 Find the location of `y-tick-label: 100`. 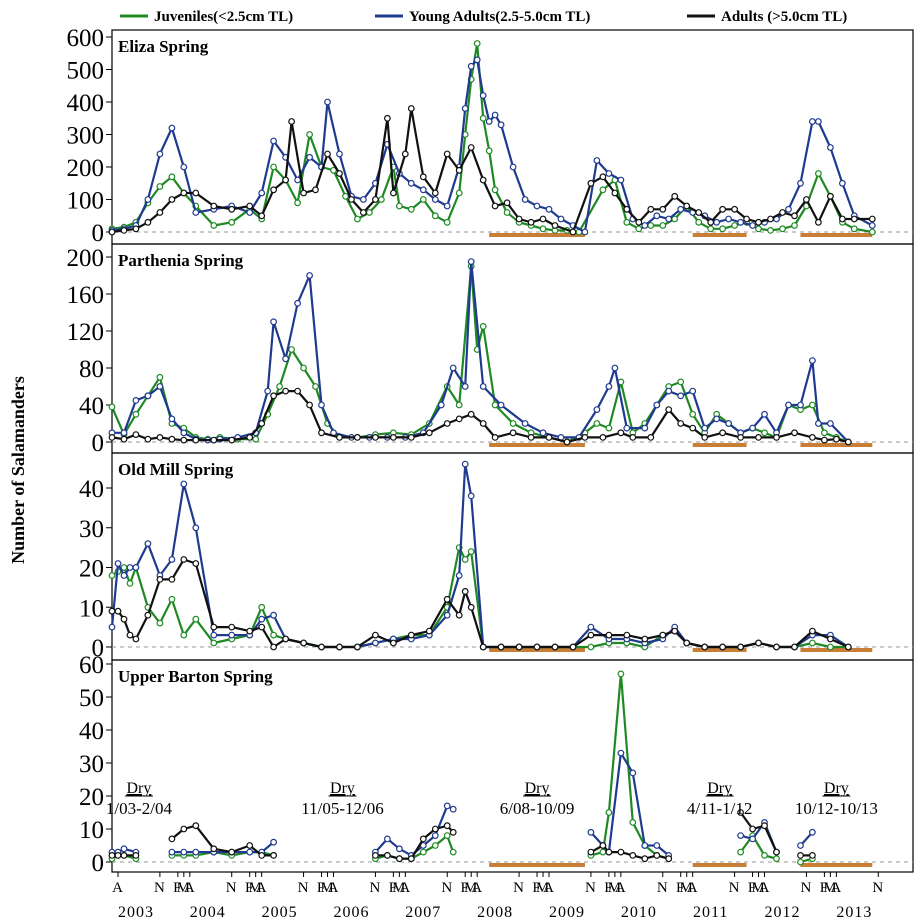

y-tick-label: 100 is located at coordinates (86, 201).